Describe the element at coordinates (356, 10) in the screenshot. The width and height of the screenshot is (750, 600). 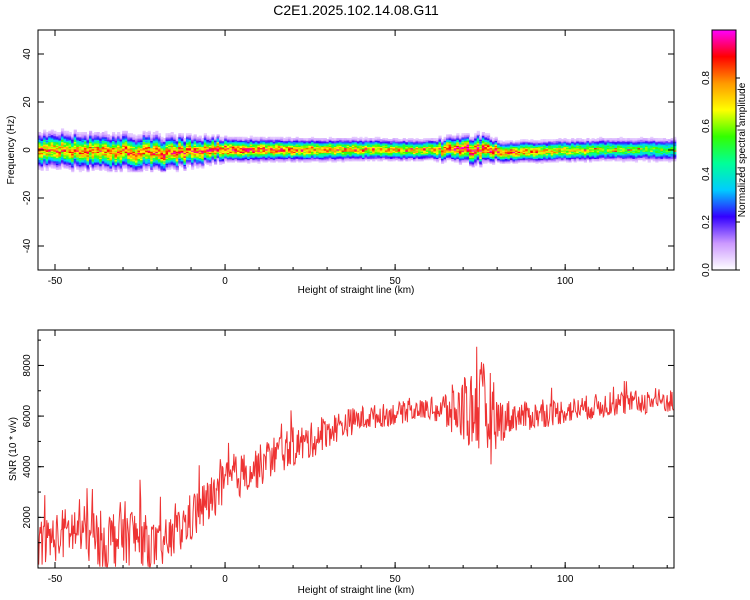
I see `chart-title: C2E1.2025.102.14.08.G11` at that location.